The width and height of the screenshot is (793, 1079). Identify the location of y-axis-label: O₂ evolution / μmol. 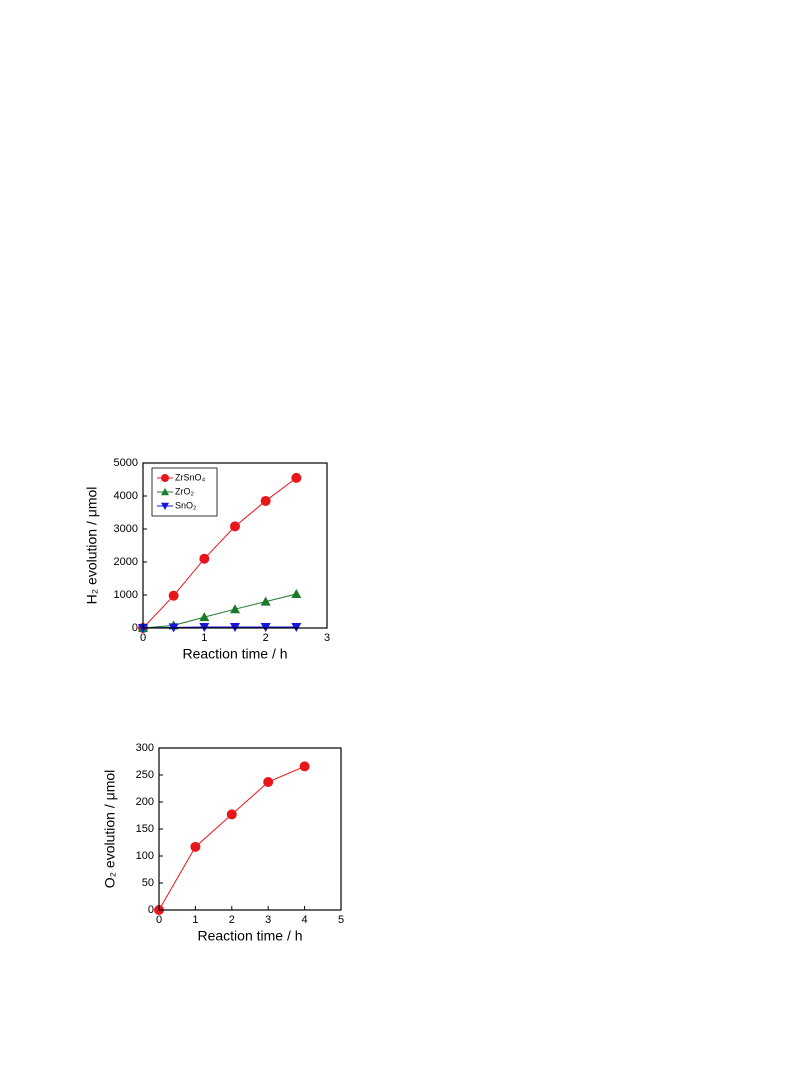
(110, 829).